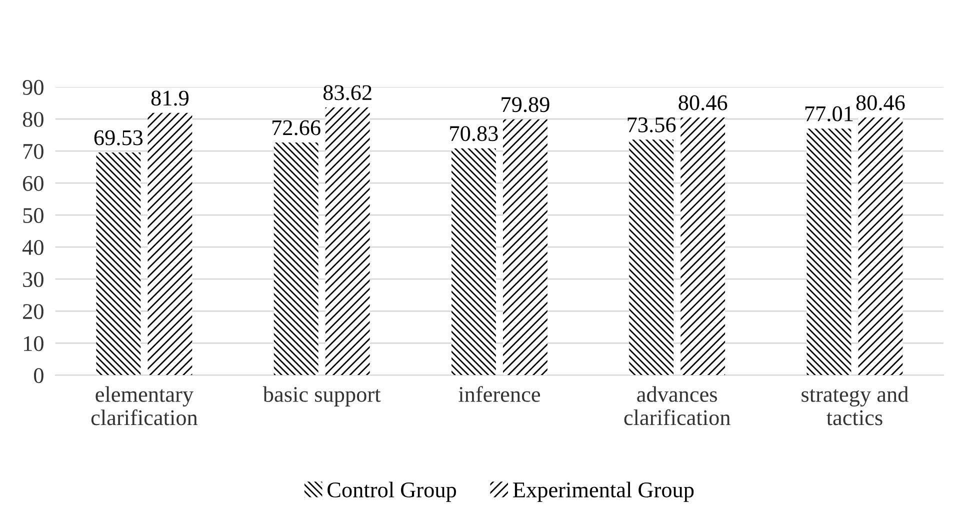 This screenshot has height=524, width=955. Describe the element at coordinates (34, 151) in the screenshot. I see `y-tick-label: 70` at that location.